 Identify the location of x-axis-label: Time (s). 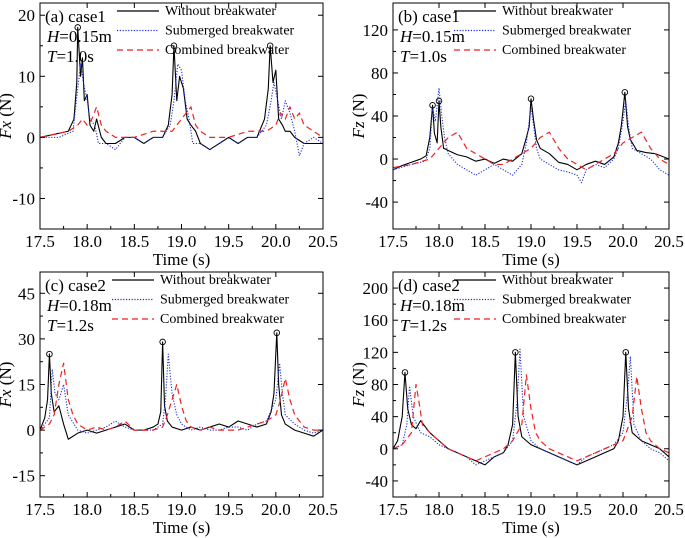
(530, 259).